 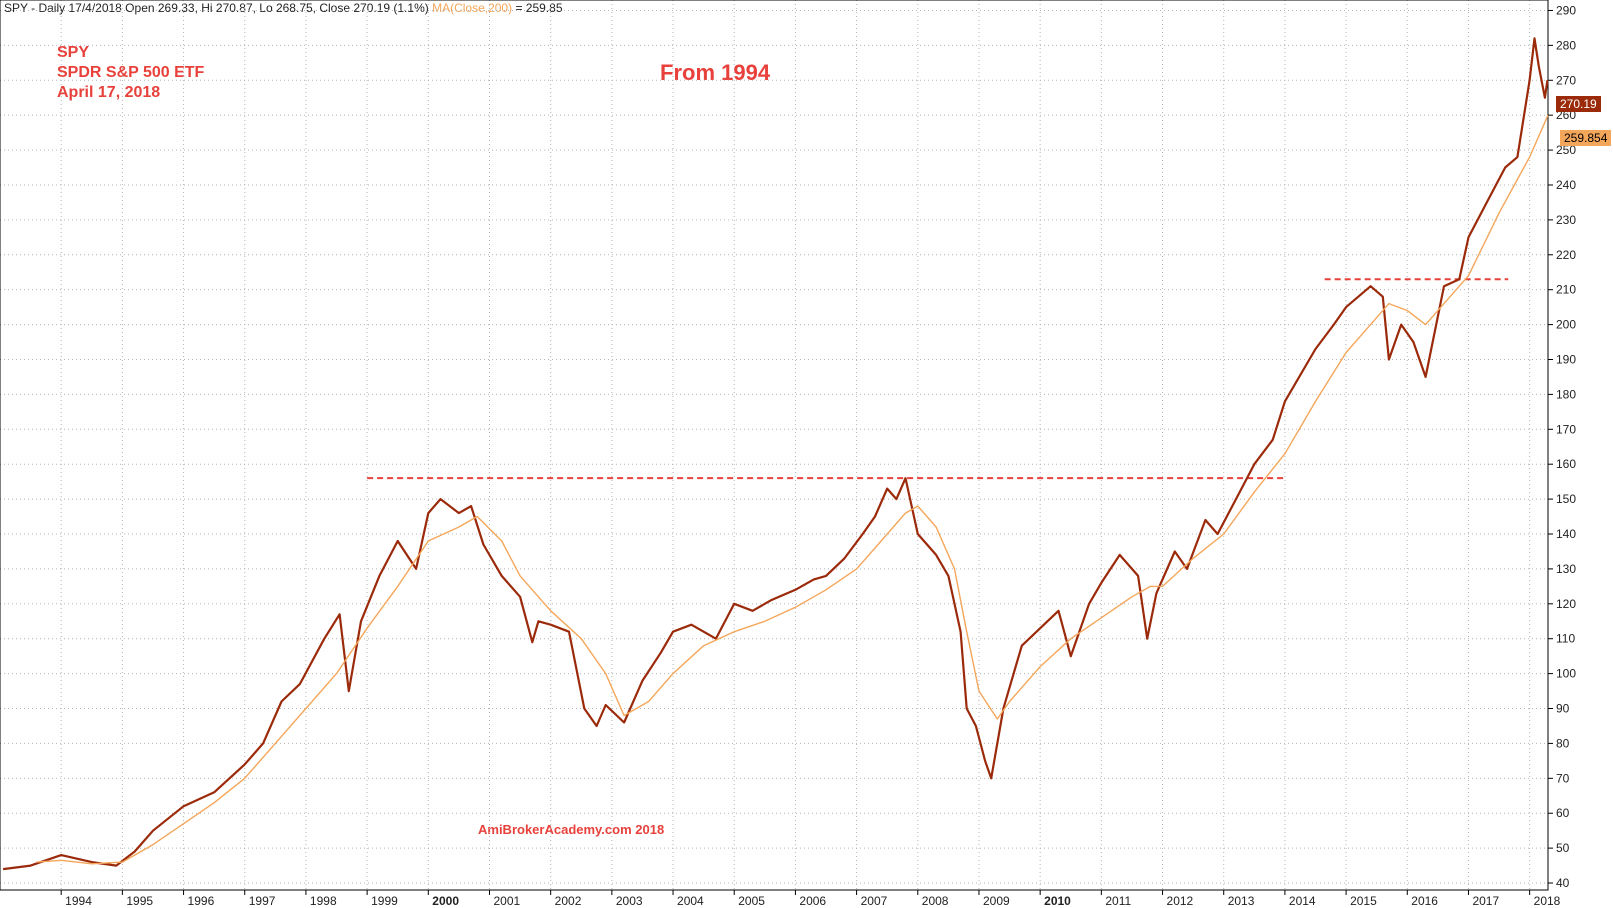 I want to click on x-tick-label: 2011, so click(x=1118, y=901).